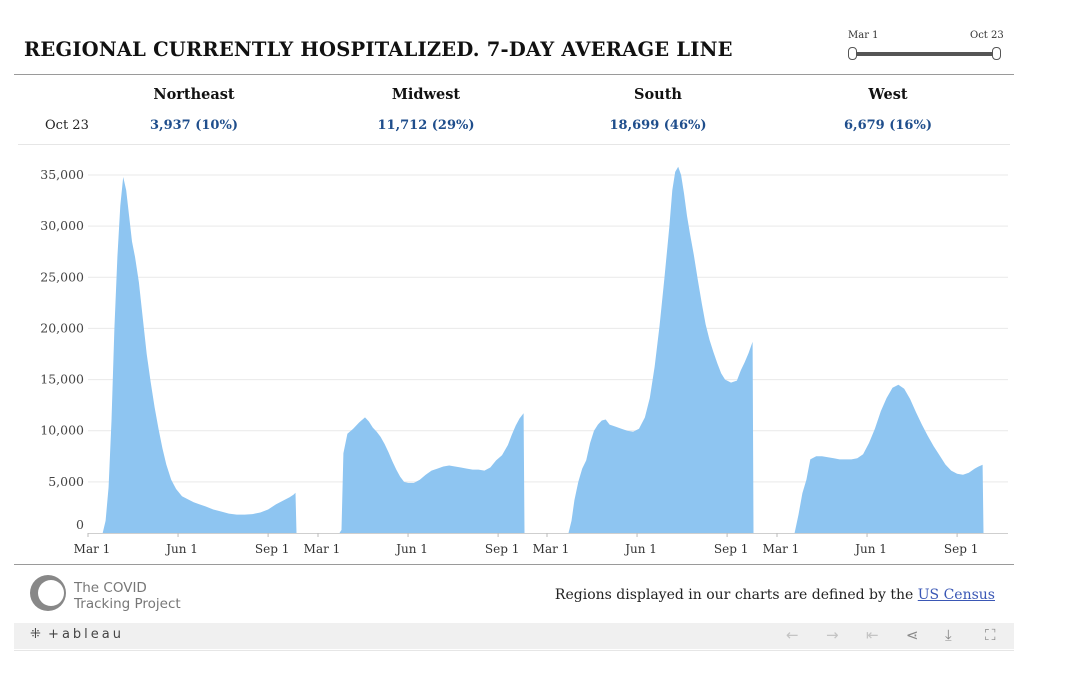 The width and height of the screenshot is (1066, 691). What do you see at coordinates (62, 430) in the screenshot?
I see `y-tick-label: 10,000` at bounding box center [62, 430].